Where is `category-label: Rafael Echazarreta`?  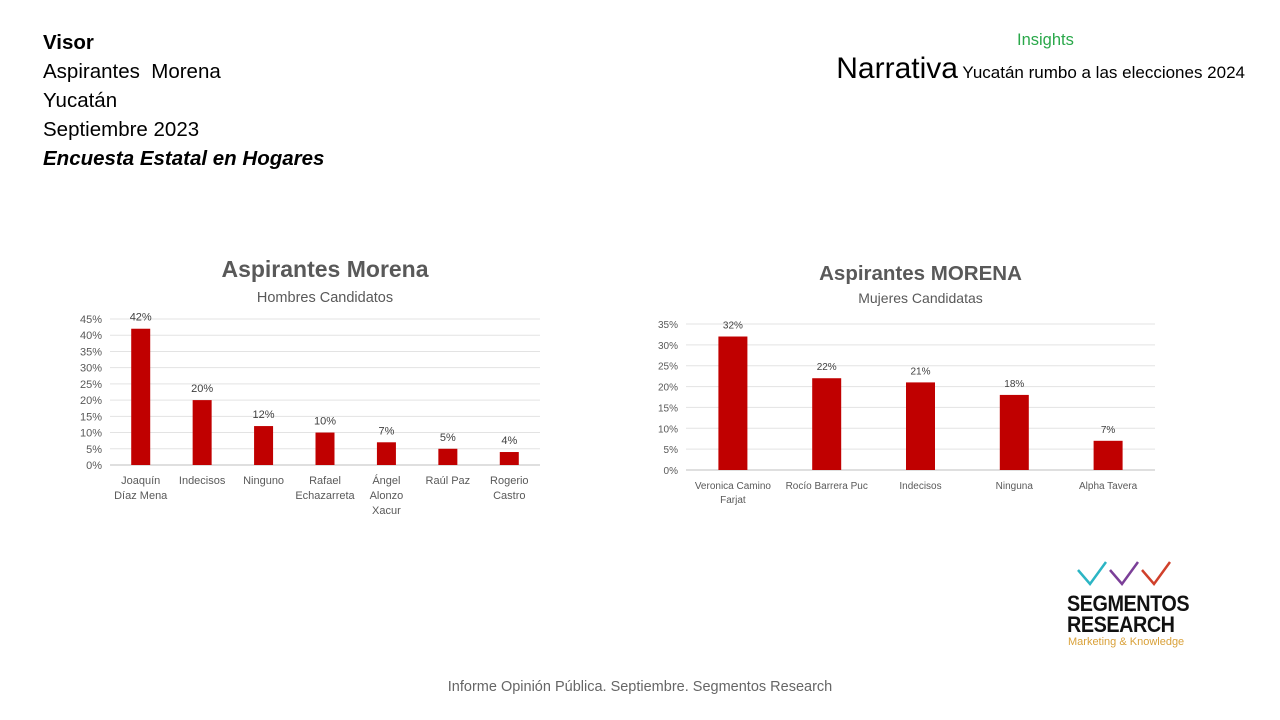
category-label: Rafael Echazarreta is located at coordinates (325, 488).